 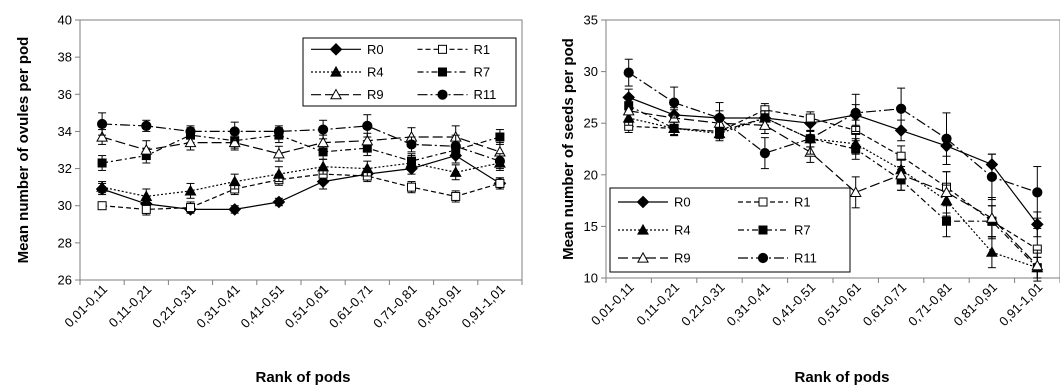 What do you see at coordinates (65, 20) in the screenshot?
I see `y-tick-label: 40` at bounding box center [65, 20].